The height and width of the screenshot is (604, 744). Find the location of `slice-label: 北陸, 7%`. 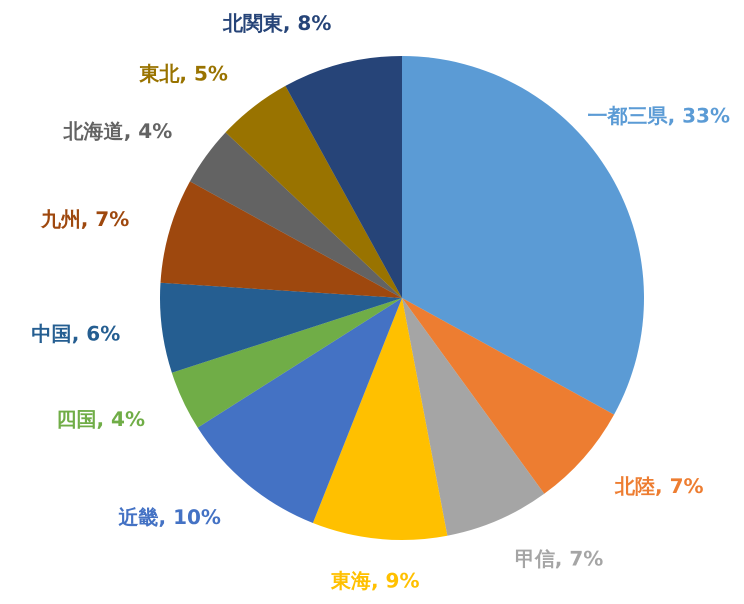

slice-label: 北陸, 7% is located at coordinates (659, 486).